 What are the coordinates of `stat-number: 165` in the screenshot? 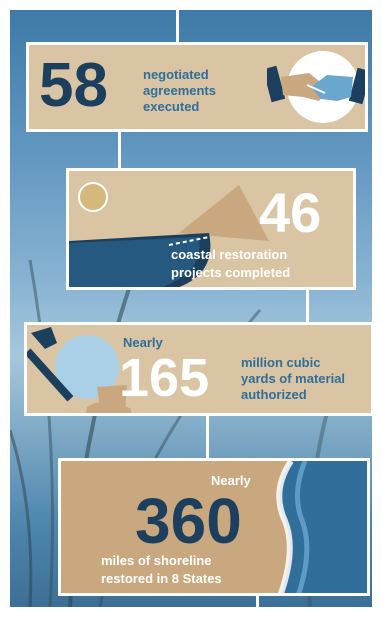 It's located at (164, 378).